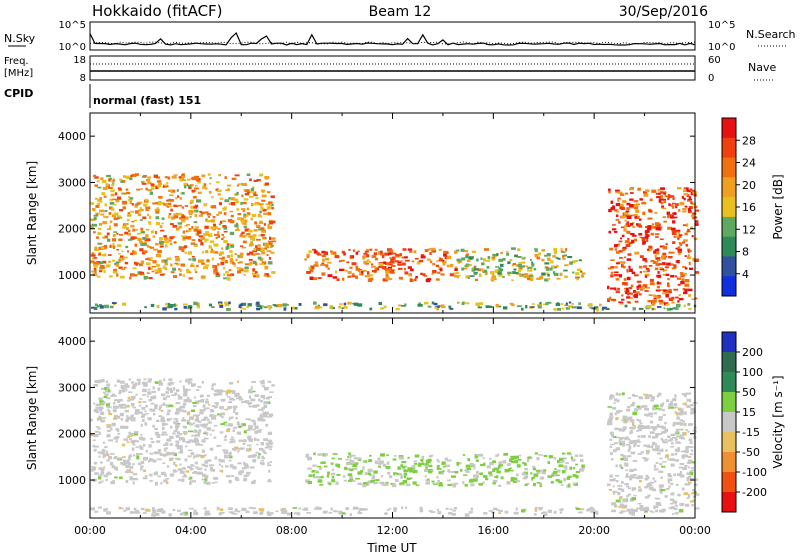  I want to click on frequency-label: Freq., so click(16, 61).